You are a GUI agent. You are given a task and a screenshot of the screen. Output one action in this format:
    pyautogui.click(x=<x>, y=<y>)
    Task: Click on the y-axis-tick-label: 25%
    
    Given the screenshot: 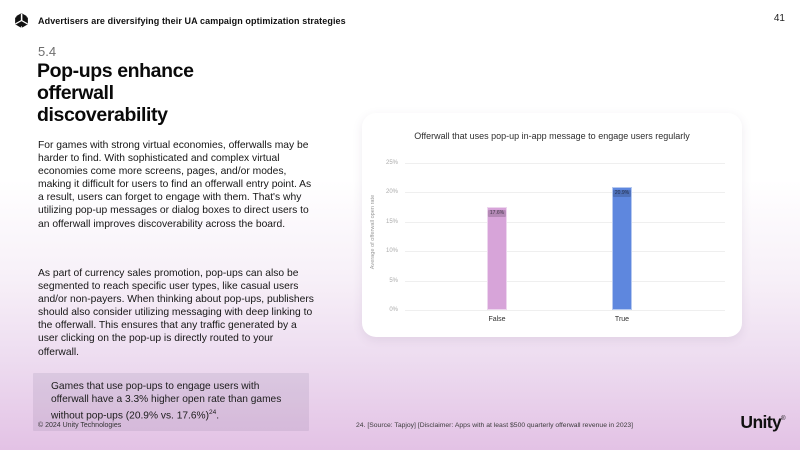 What is the action you would take?
    pyautogui.click(x=391, y=163)
    